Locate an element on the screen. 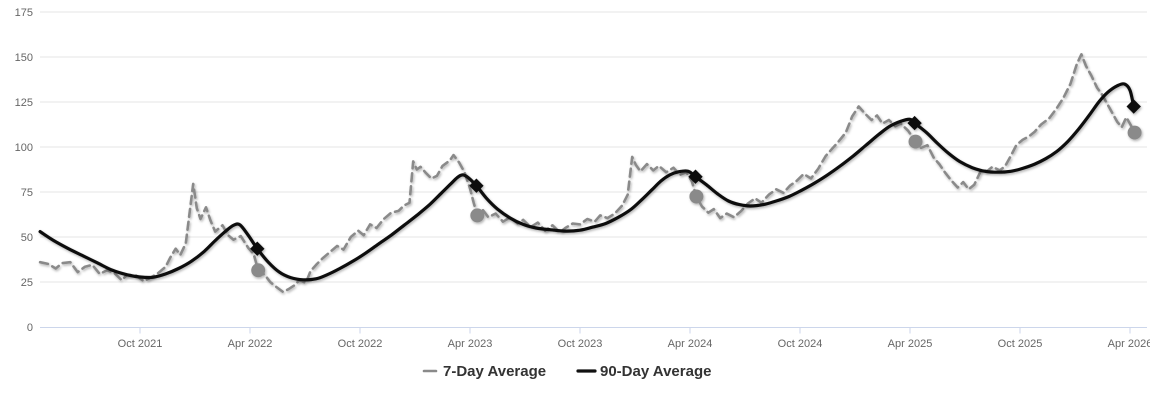 This screenshot has height=401, width=1150. y-axis-label: 75 is located at coordinates (27, 193).